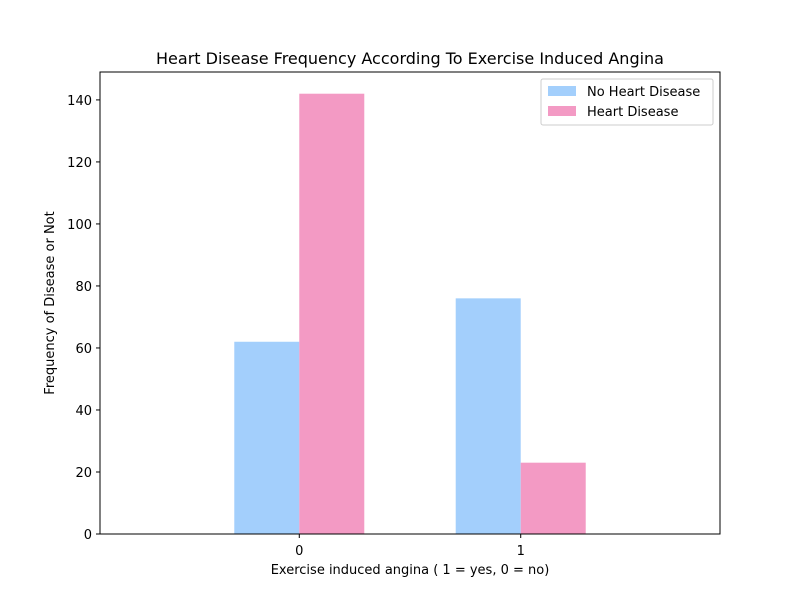 This screenshot has width=800, height=600. What do you see at coordinates (562, 91) in the screenshot?
I see `legend-swatch-no-heart-disease` at bounding box center [562, 91].